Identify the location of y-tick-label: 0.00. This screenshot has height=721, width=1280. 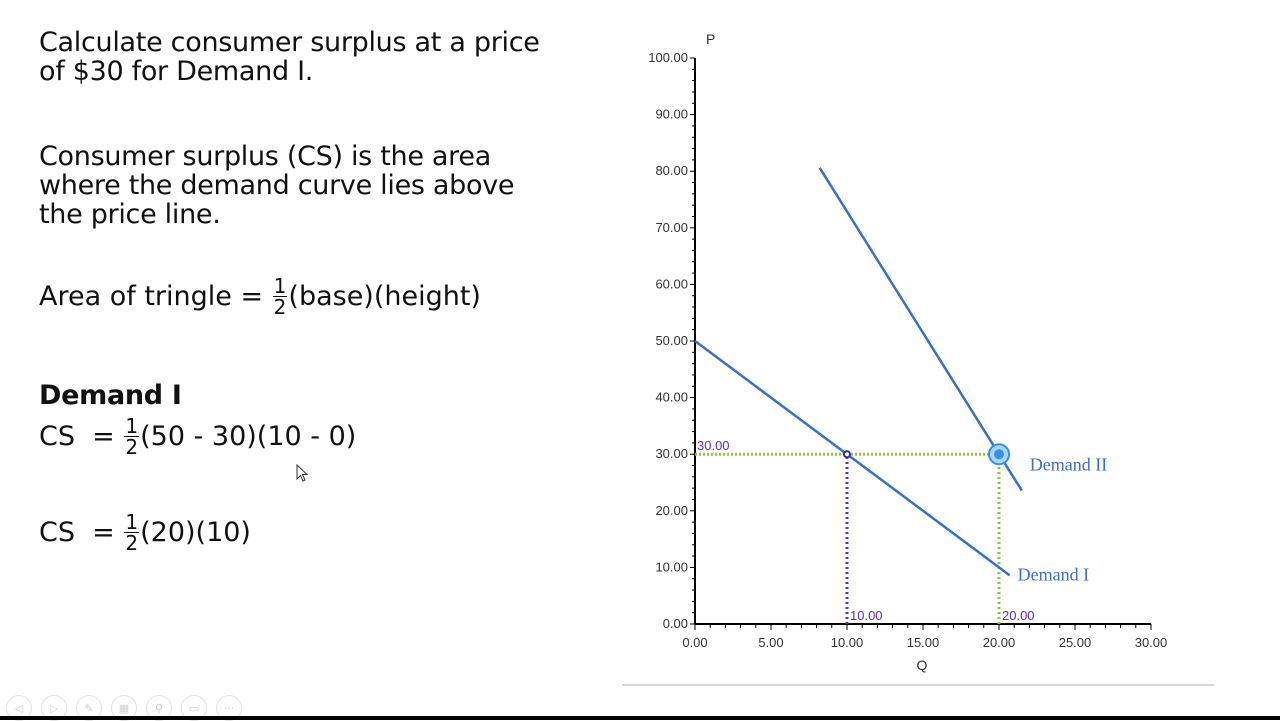
(675, 623).